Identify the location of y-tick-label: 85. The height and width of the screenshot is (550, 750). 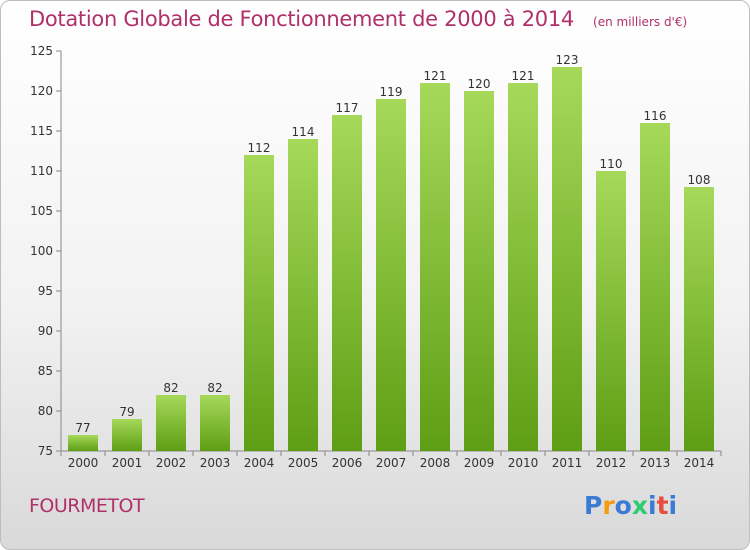
(45, 371).